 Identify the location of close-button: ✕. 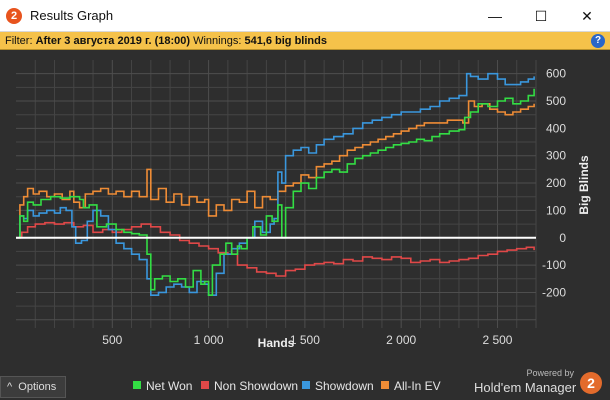
(587, 16).